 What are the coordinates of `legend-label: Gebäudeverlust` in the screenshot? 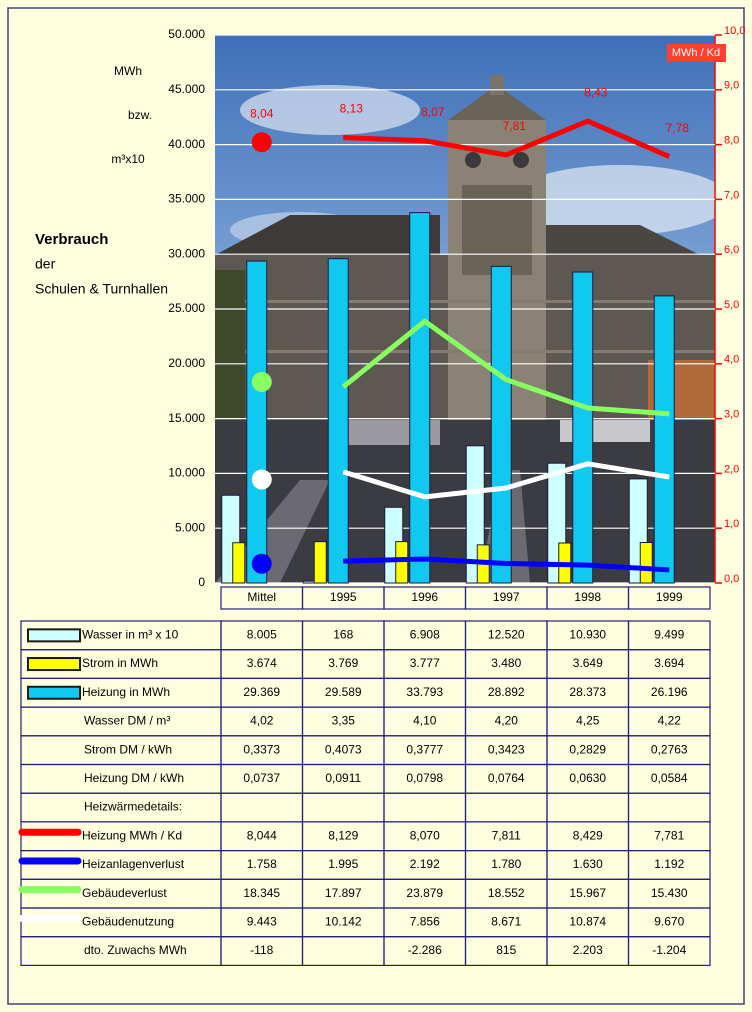 It's located at (124, 893).